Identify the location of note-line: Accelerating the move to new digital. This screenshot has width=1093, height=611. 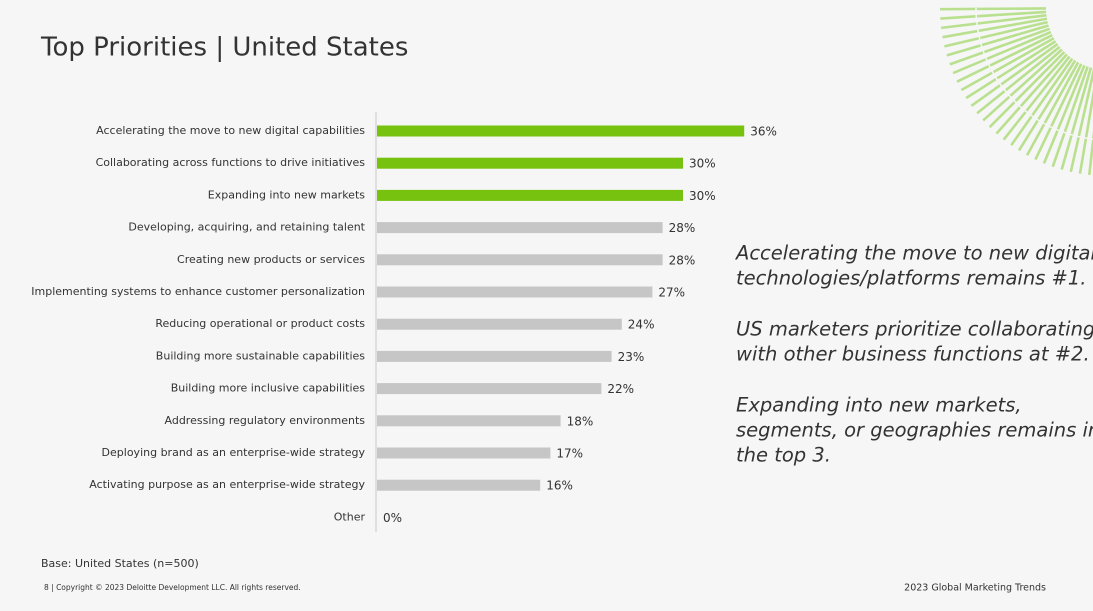
(913, 253).